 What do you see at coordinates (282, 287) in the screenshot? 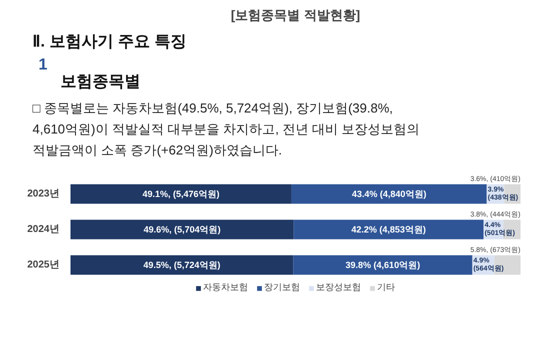
I see `legend-label: 장기보험` at bounding box center [282, 287].